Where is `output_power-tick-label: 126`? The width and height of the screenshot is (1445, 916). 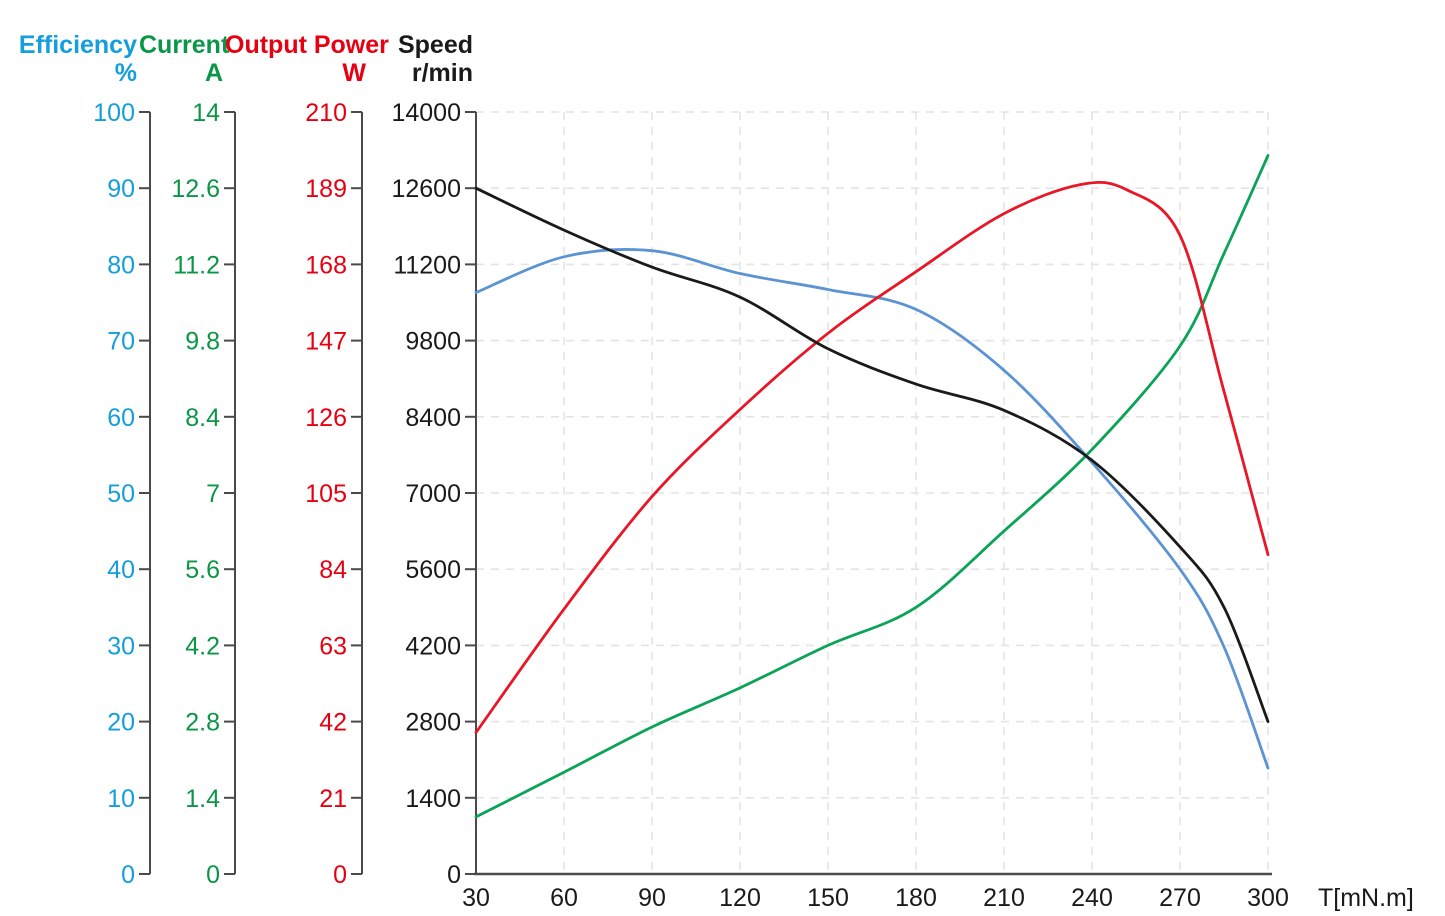 output_power-tick-label: 126 is located at coordinates (326, 418).